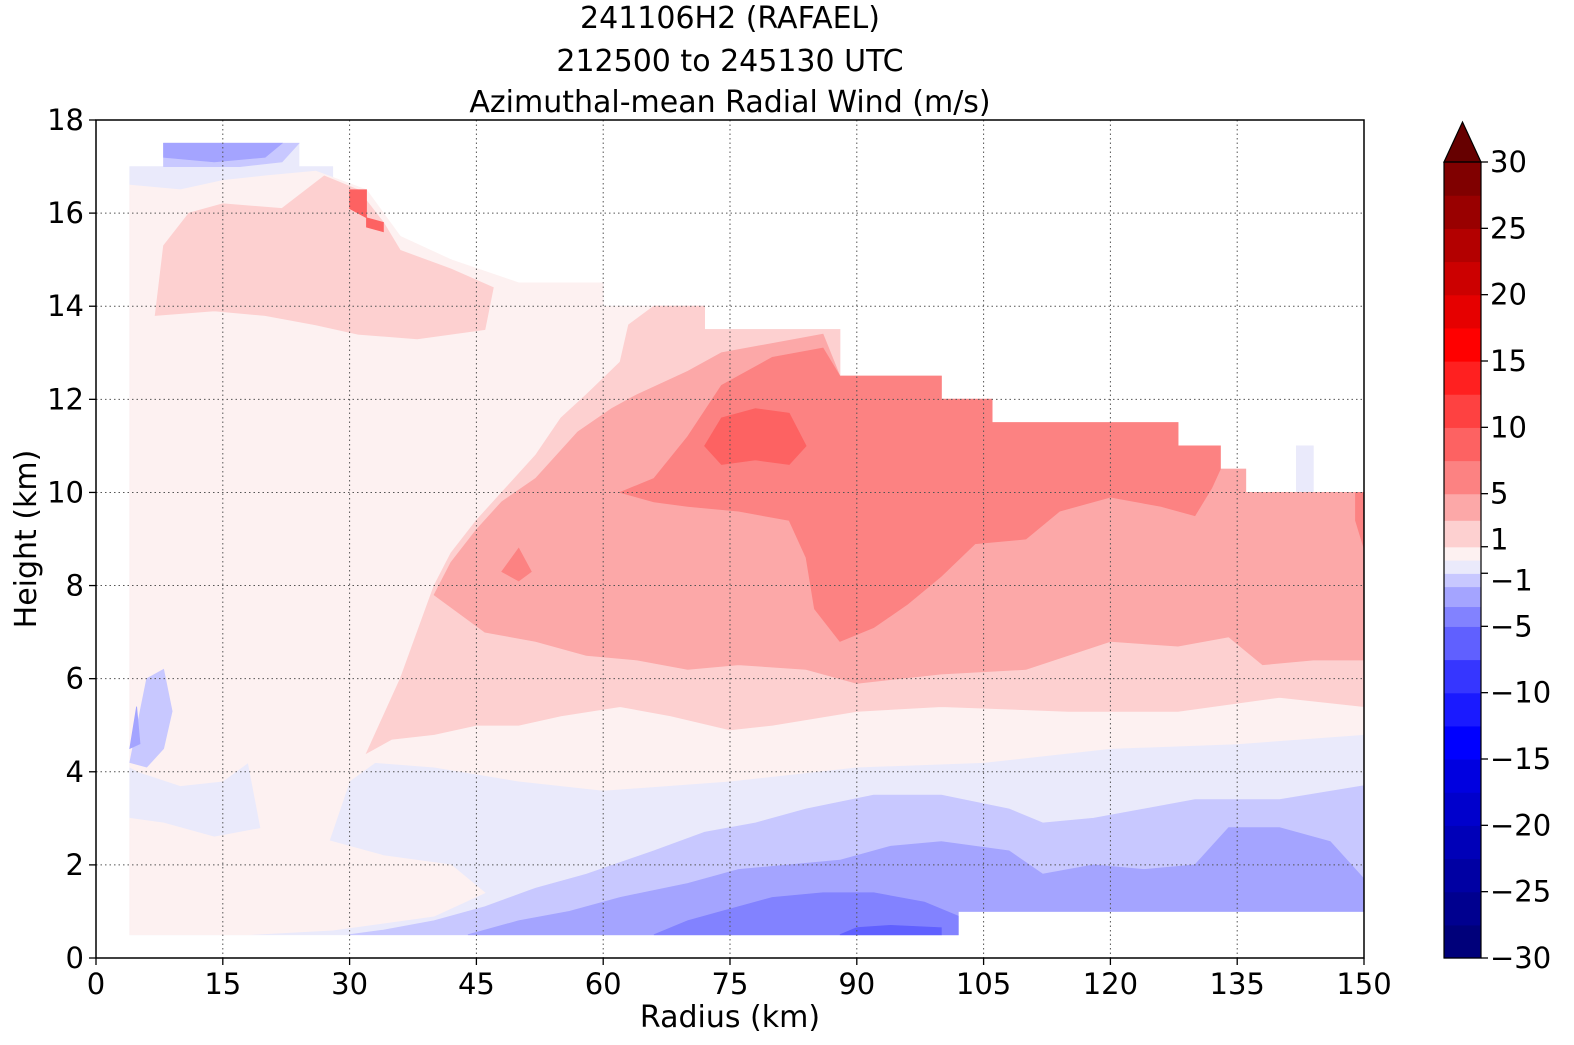  Describe the element at coordinates (1110, 984) in the screenshot. I see `x-tick-label: 120` at that location.